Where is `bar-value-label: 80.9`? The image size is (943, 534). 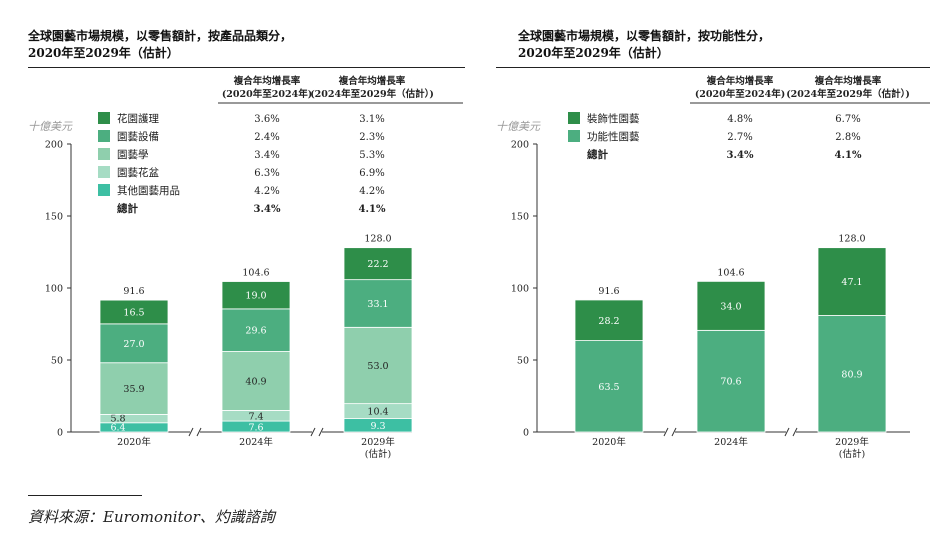
bar-value-label: 80.9 is located at coordinates (851, 374).